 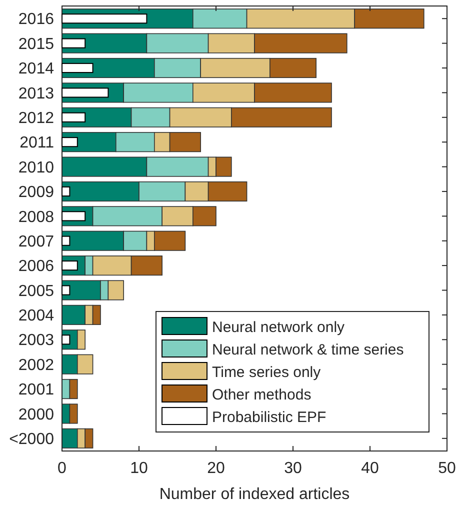 What do you see at coordinates (37, 143) in the screenshot?
I see `y-tick-label: 2011` at bounding box center [37, 143].